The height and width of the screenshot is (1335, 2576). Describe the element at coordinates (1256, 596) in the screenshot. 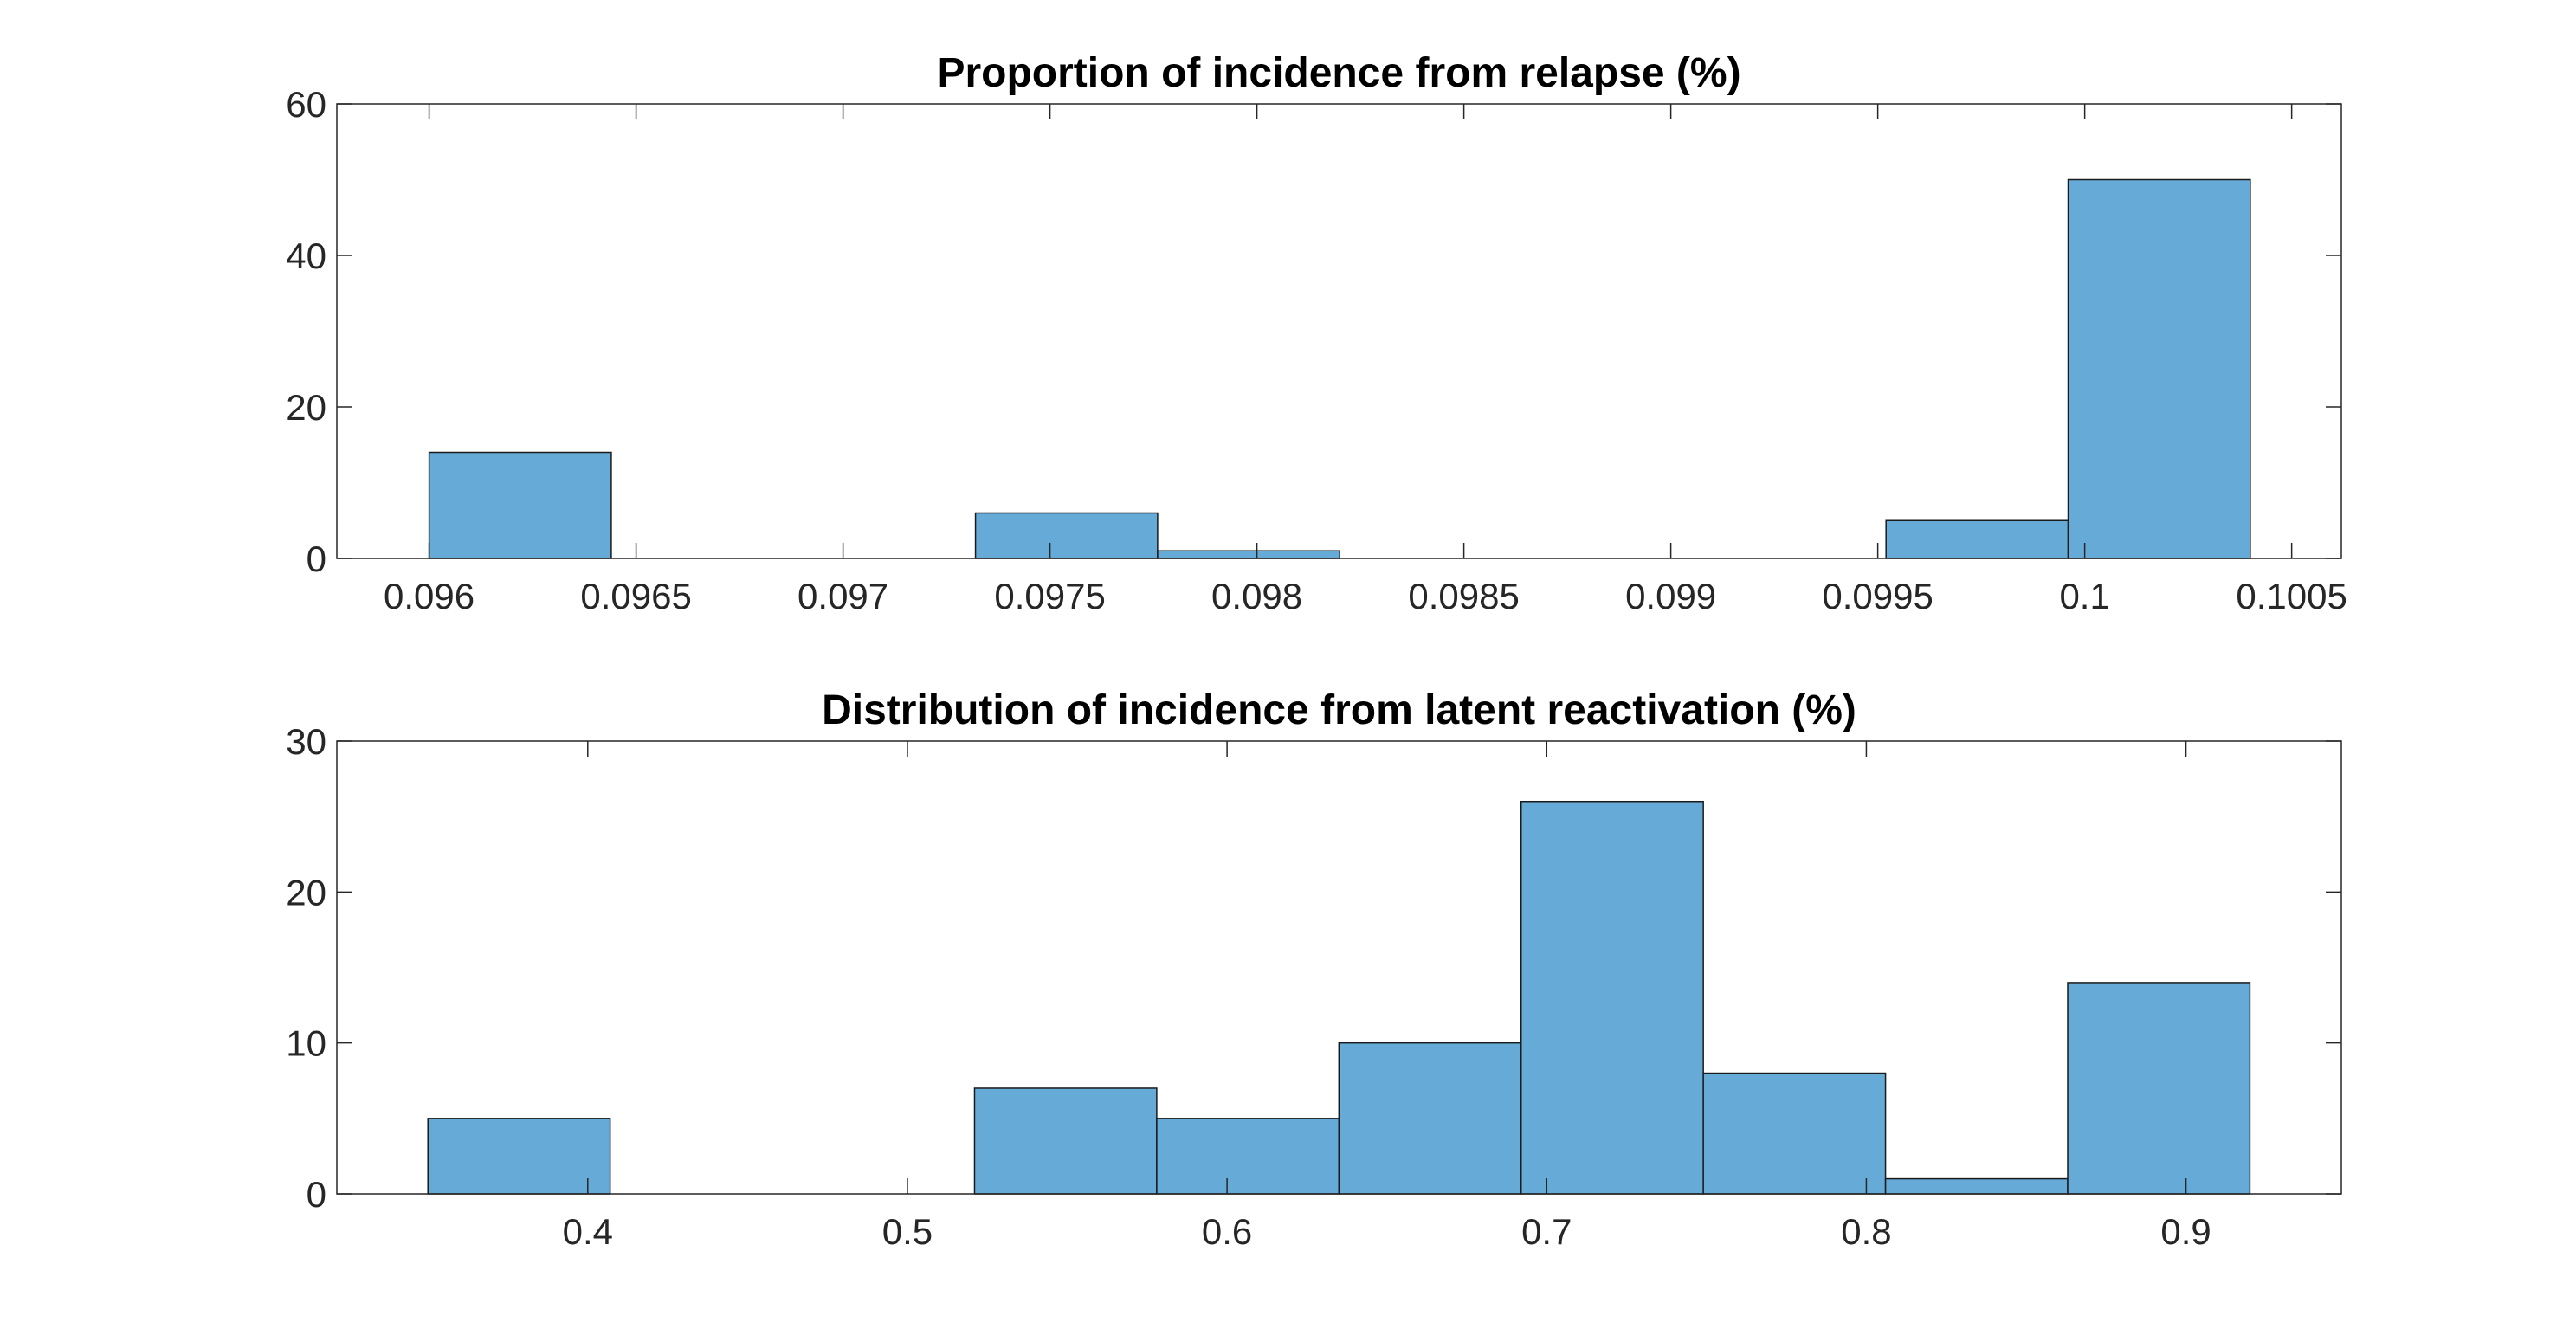

I see `x-tick-label: 0.098` at that location.